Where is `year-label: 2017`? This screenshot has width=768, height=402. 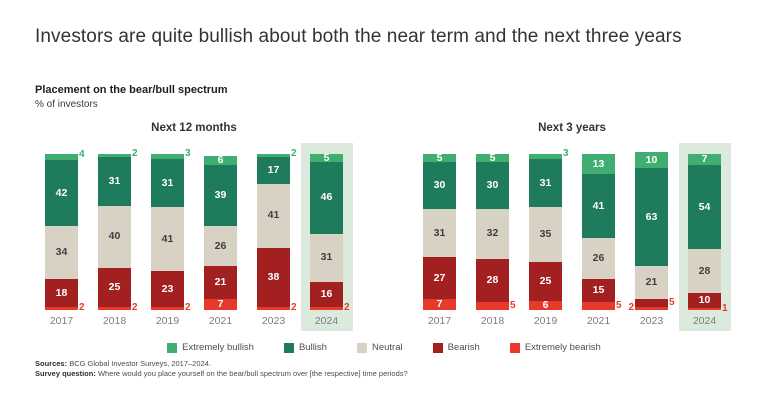
year-label: 2017 is located at coordinates (439, 321).